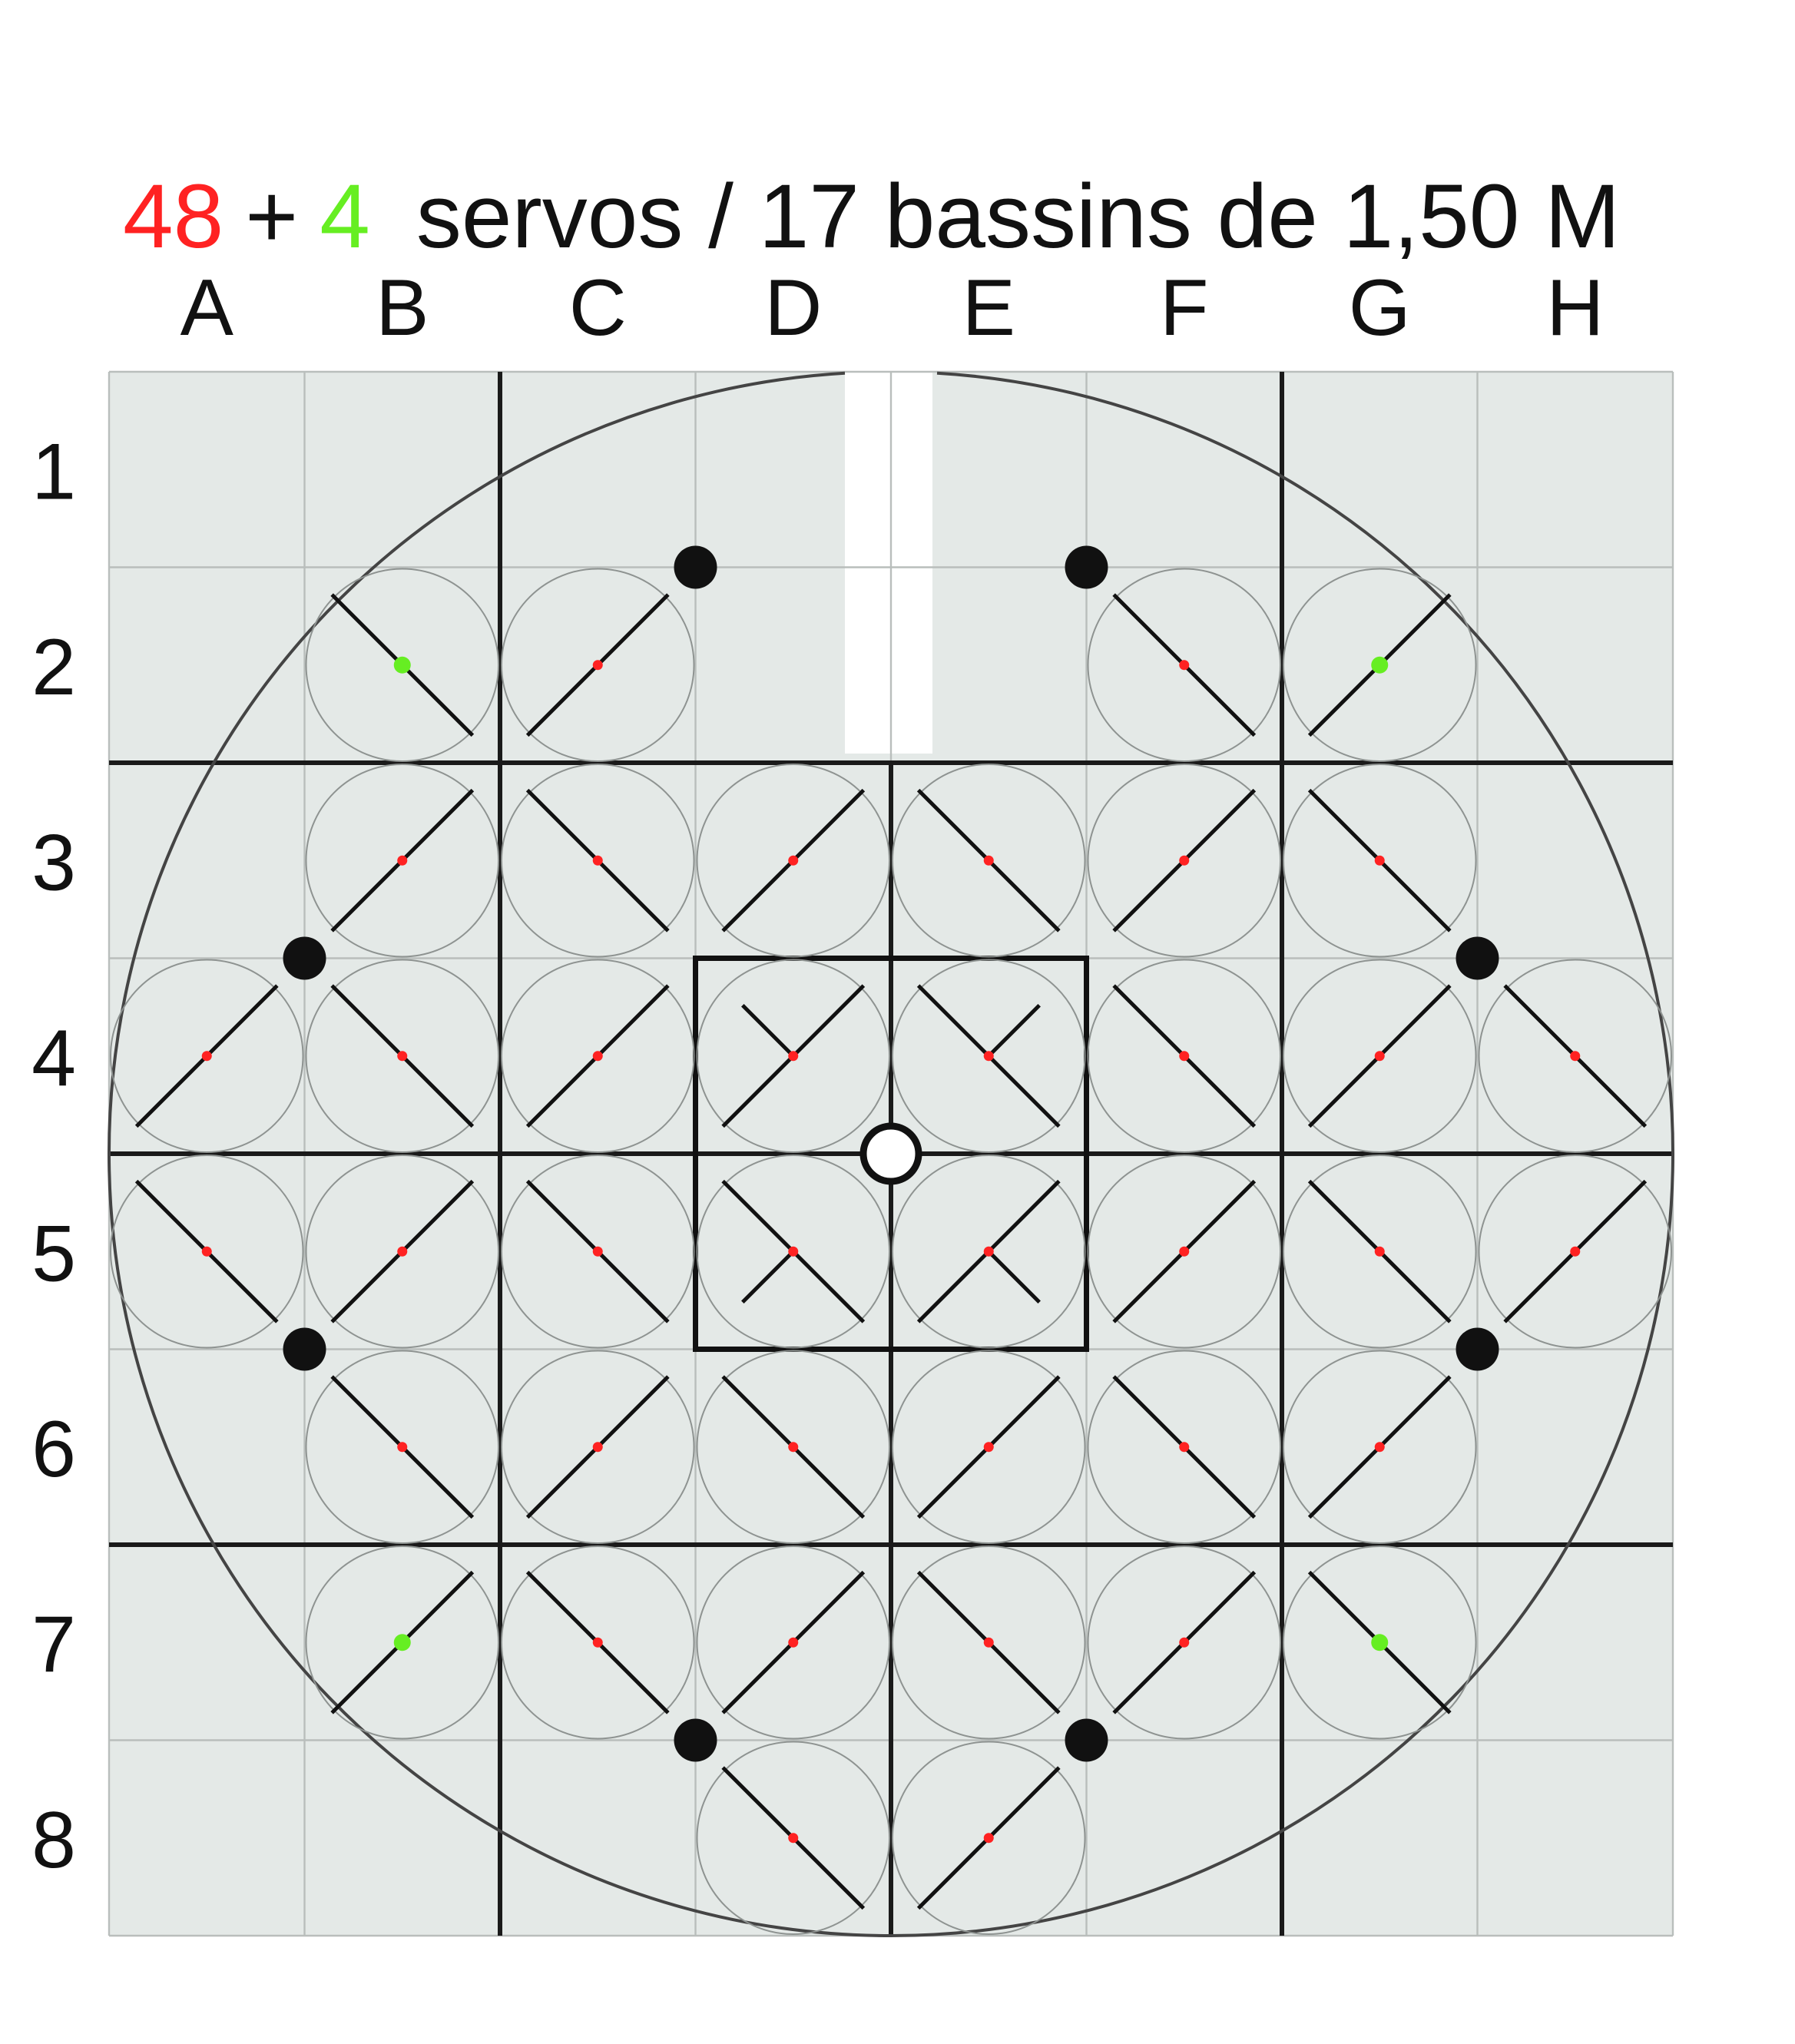  What do you see at coordinates (53, 1841) in the screenshot?
I see `row-label-8: 8` at bounding box center [53, 1841].